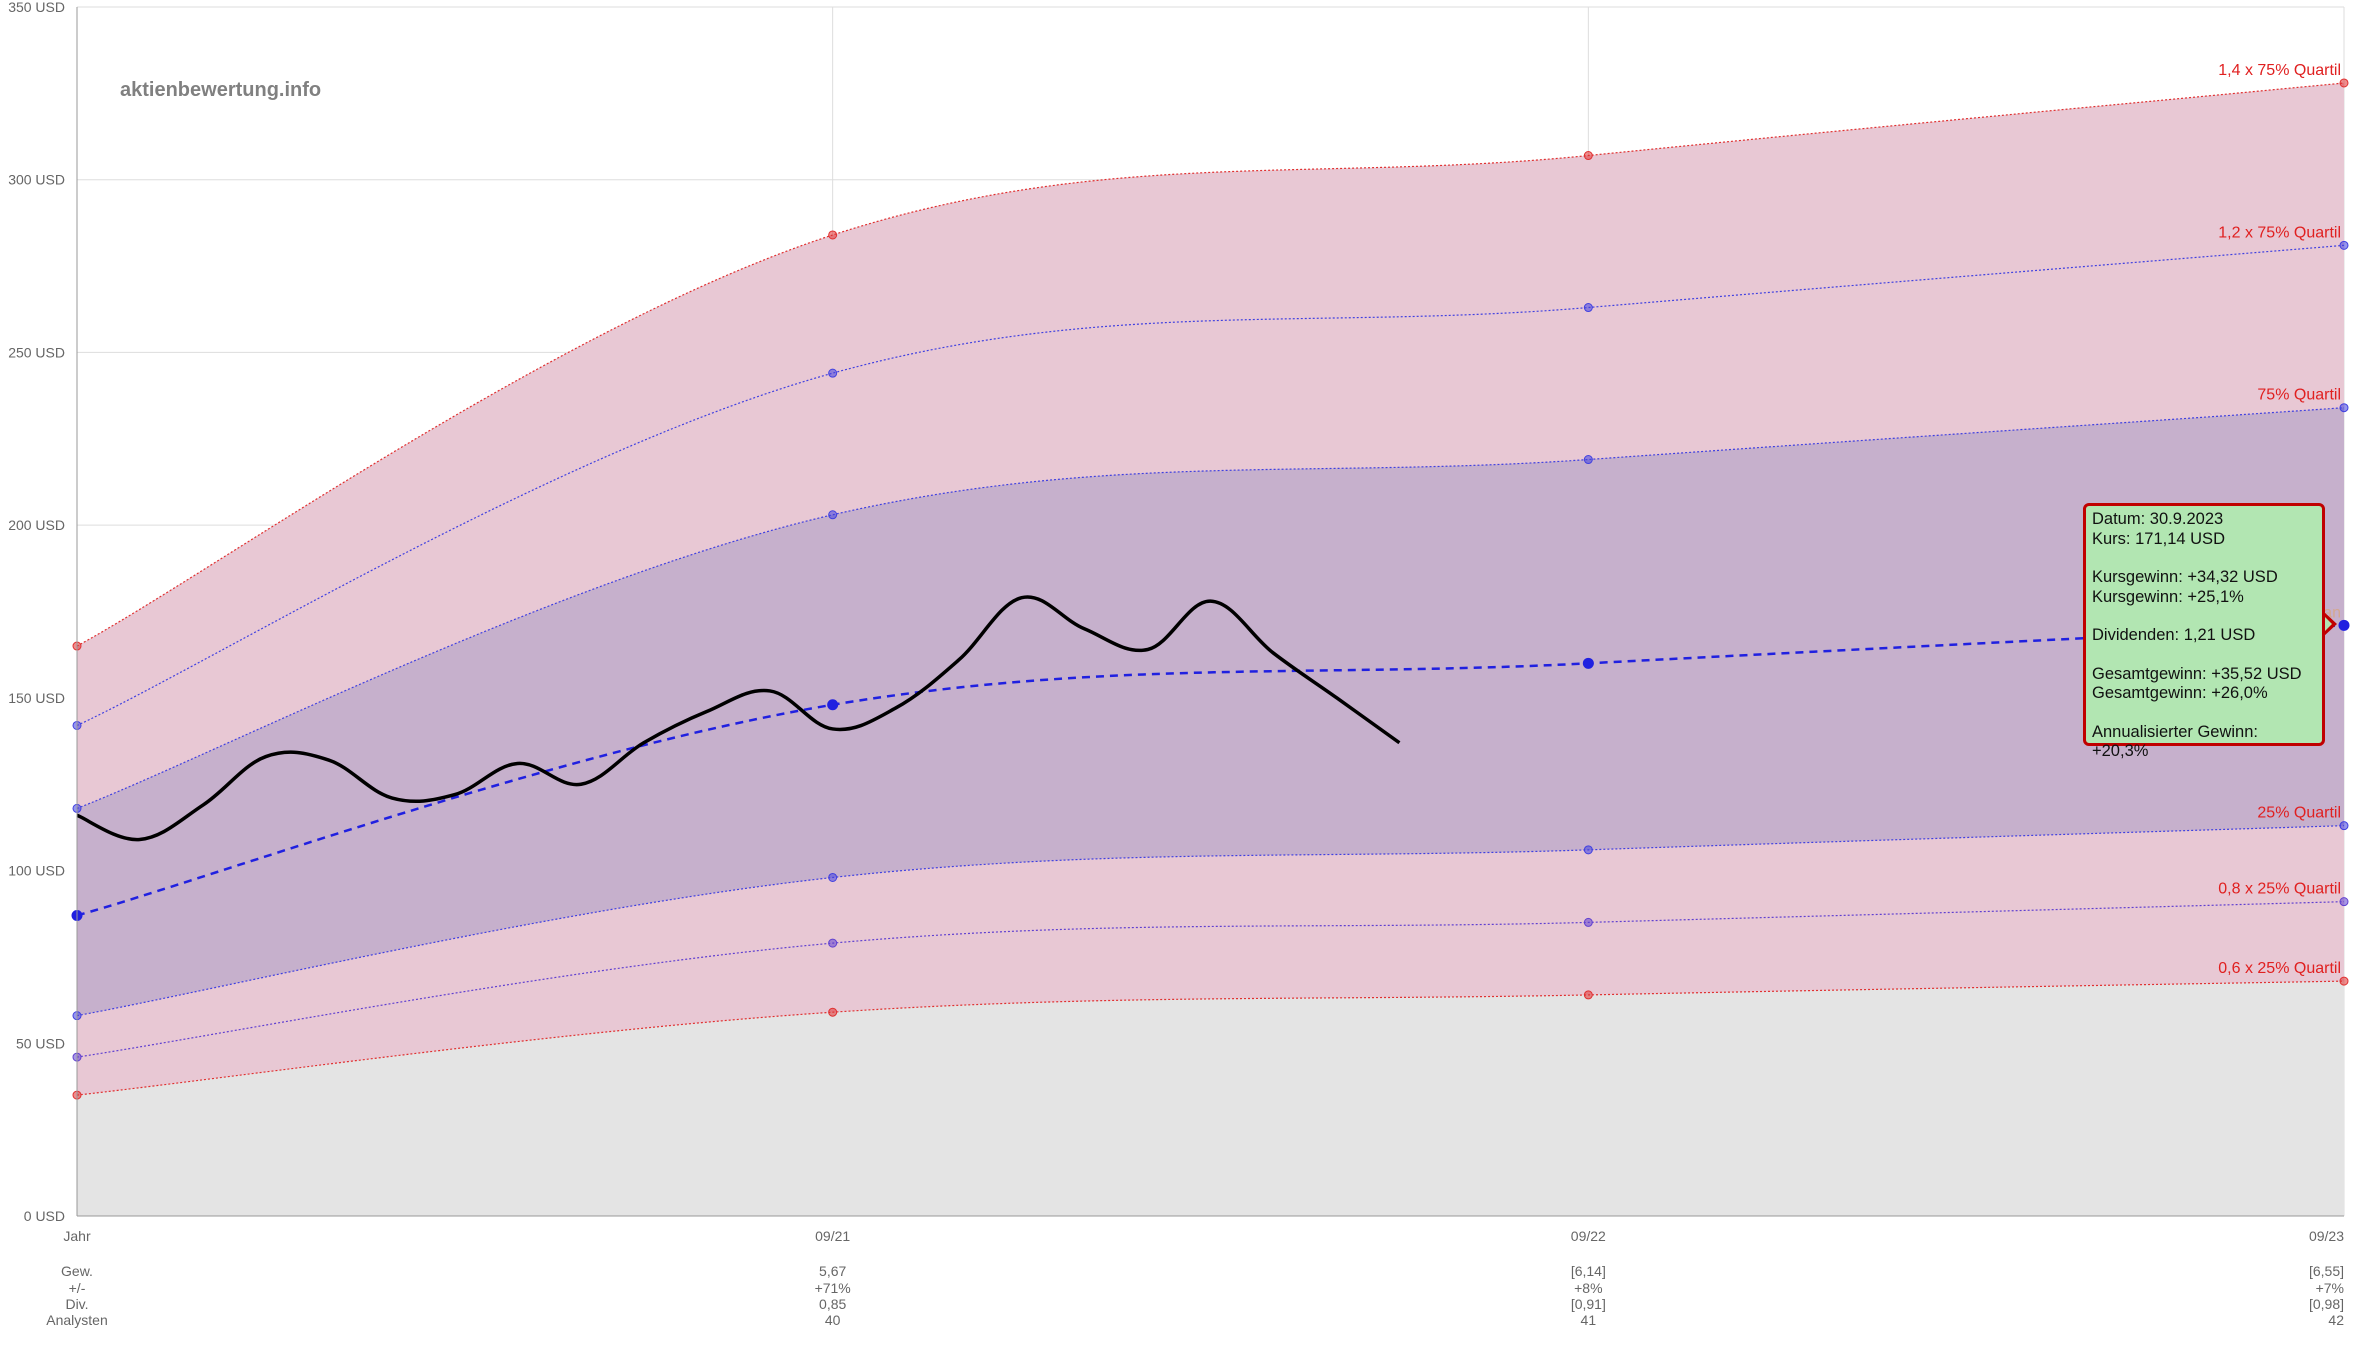 Image resolution: width=2366 pixels, height=1345 pixels. Describe the element at coordinates (1588, 1304) in the screenshot. I see `table-cell: [0,91]` at that location.